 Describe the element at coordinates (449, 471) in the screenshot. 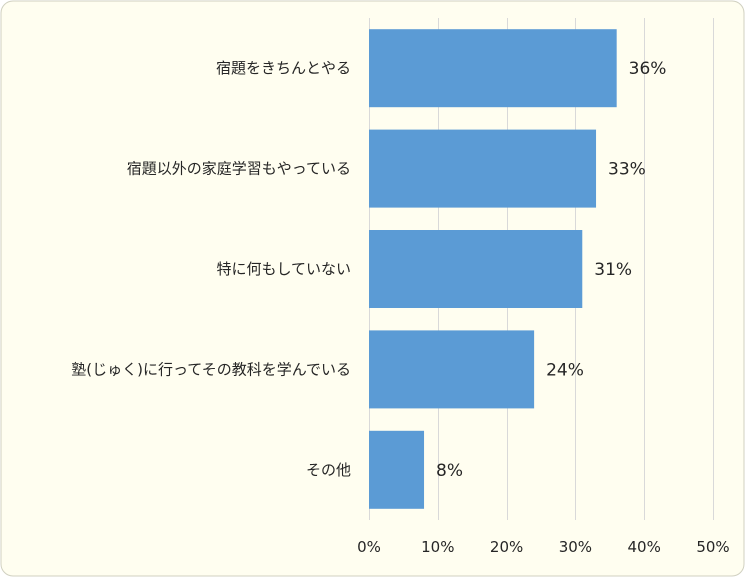

I see `data-label-4: 8%` at that location.